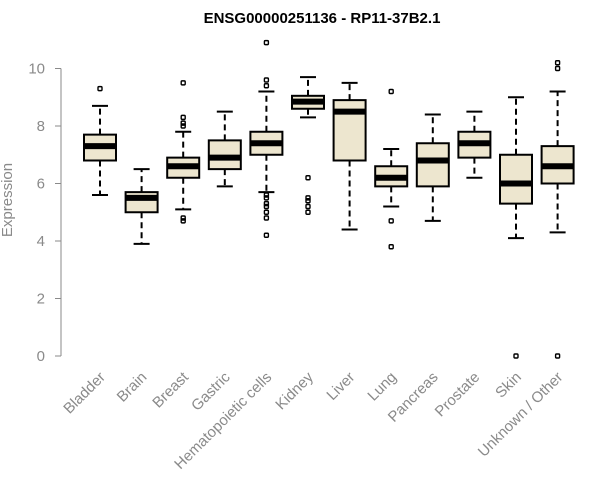  What do you see at coordinates (322, 18) in the screenshot?
I see `chart-title: ENSG00000251136 - RP11-37B2.1` at bounding box center [322, 18].